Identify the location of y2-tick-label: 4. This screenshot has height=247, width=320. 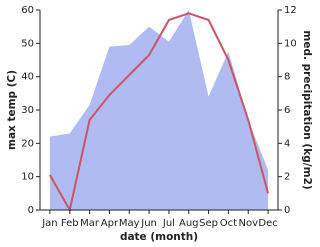
(287, 143).